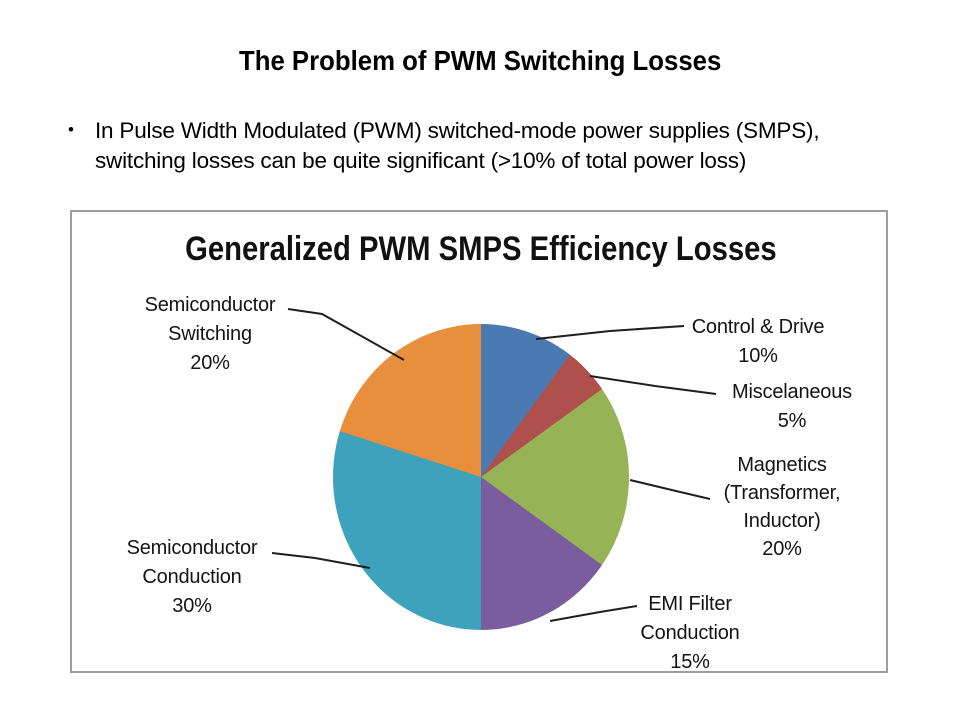 The image size is (960, 720). Describe the element at coordinates (758, 327) in the screenshot. I see `callout-line-text: Control & Drive` at that location.